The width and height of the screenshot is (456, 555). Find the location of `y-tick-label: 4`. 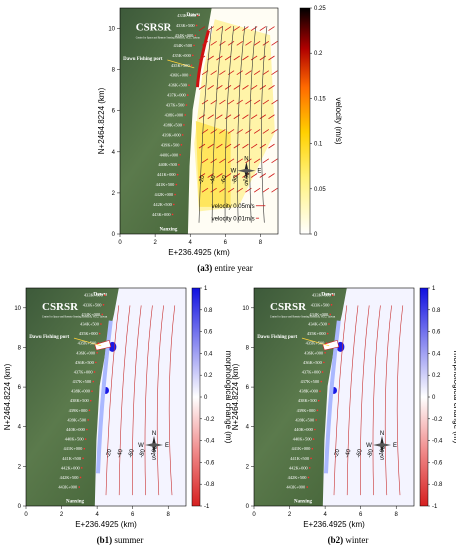

y-tick-label: 4 is located at coordinates (248, 428).